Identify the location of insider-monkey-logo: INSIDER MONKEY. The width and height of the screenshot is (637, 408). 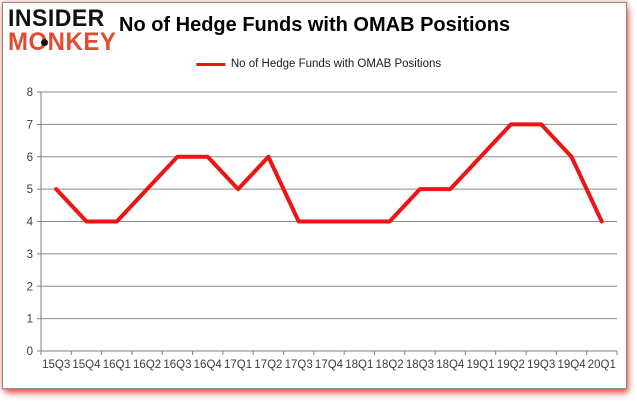
(62, 30).